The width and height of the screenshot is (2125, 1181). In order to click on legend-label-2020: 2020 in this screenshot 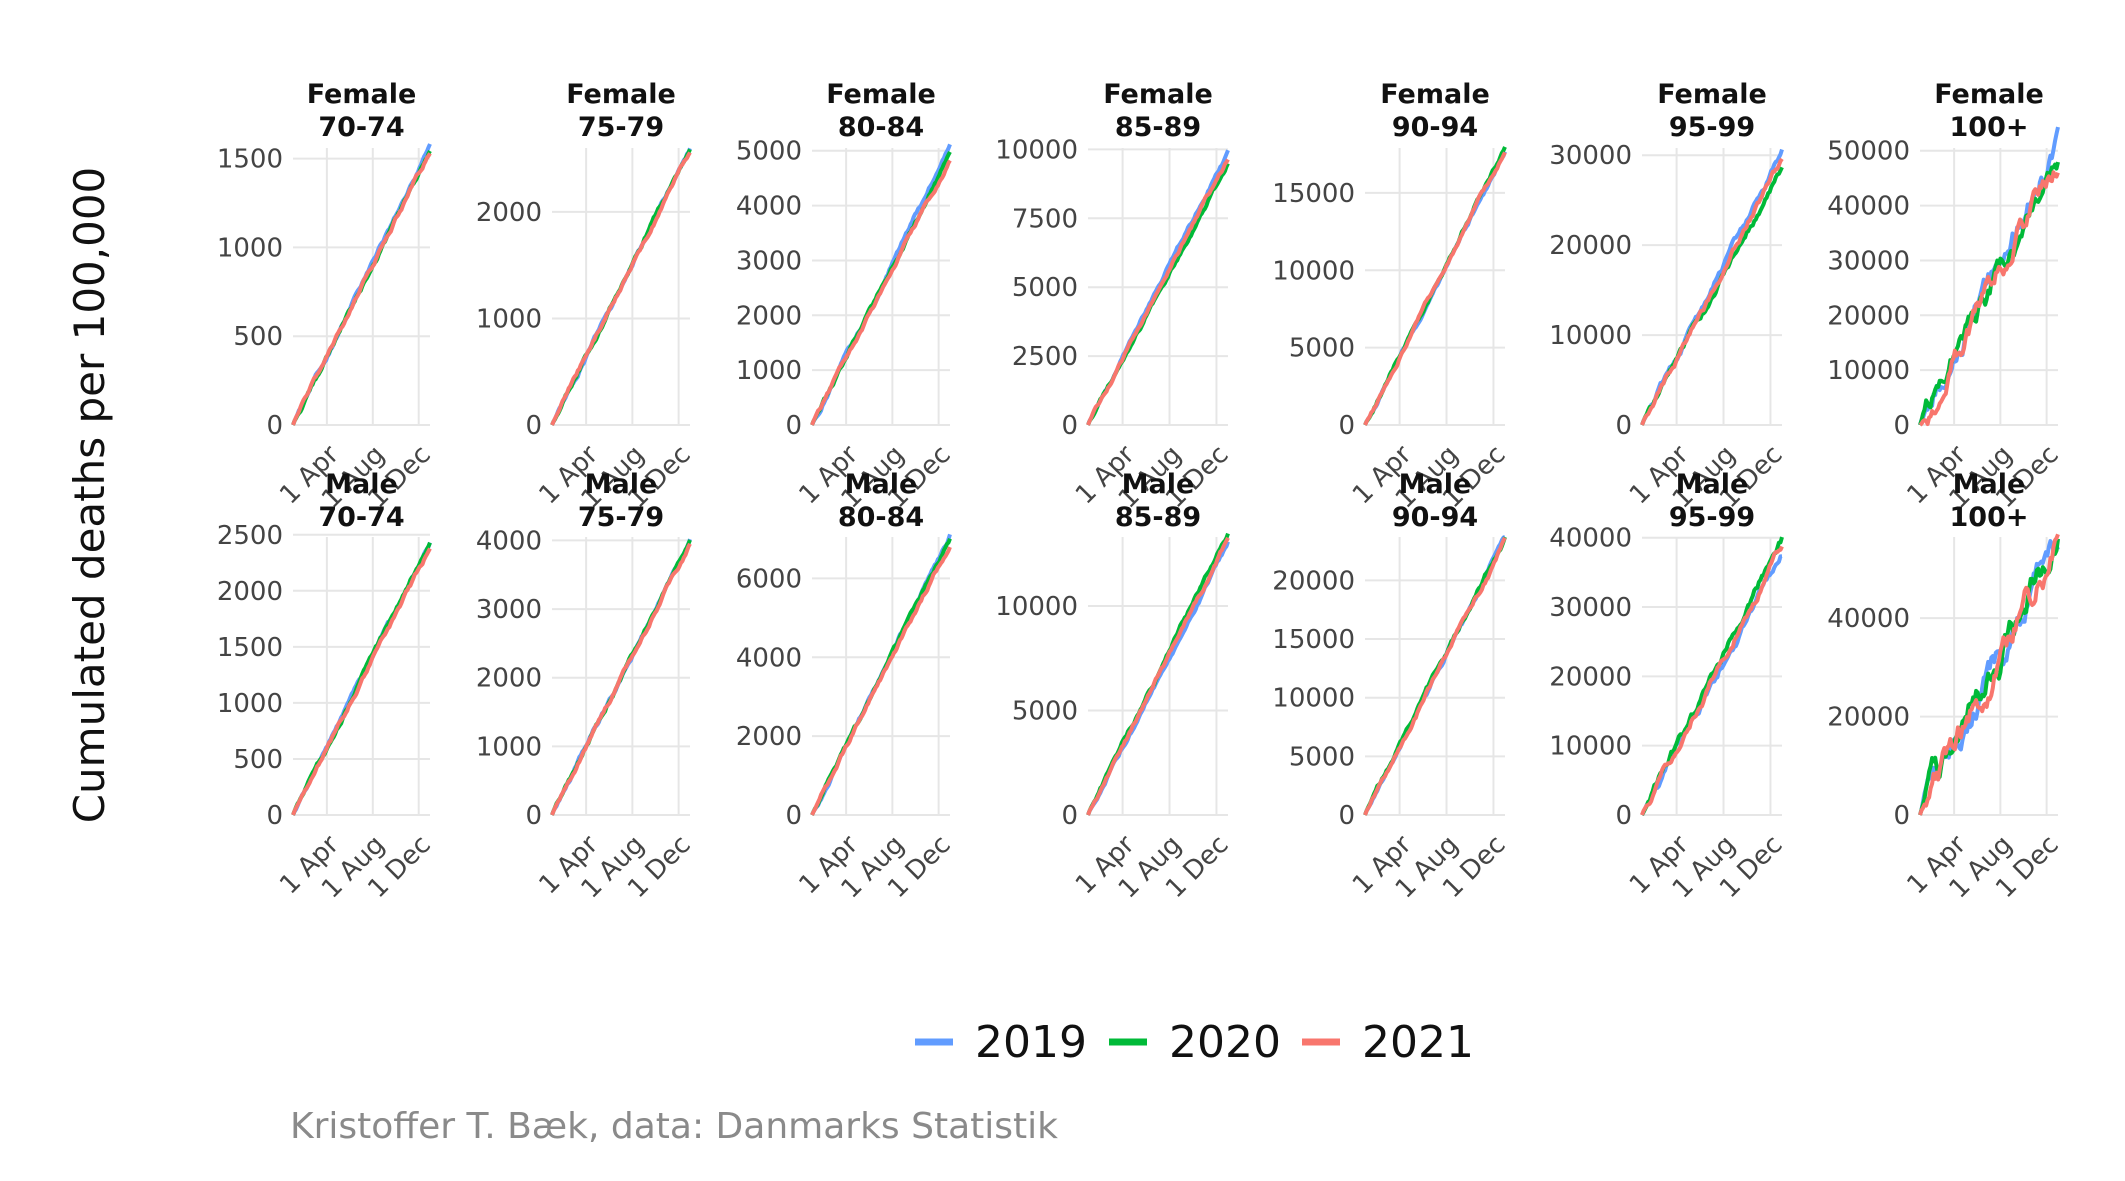, I will do `click(1225, 1042)`.